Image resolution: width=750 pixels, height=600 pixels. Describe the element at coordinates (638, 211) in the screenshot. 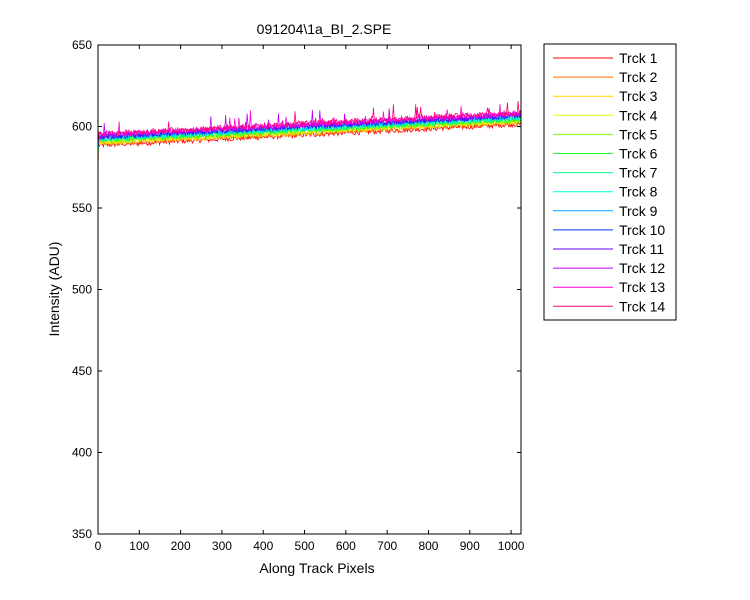

I see `legend-label: Trck 9` at that location.